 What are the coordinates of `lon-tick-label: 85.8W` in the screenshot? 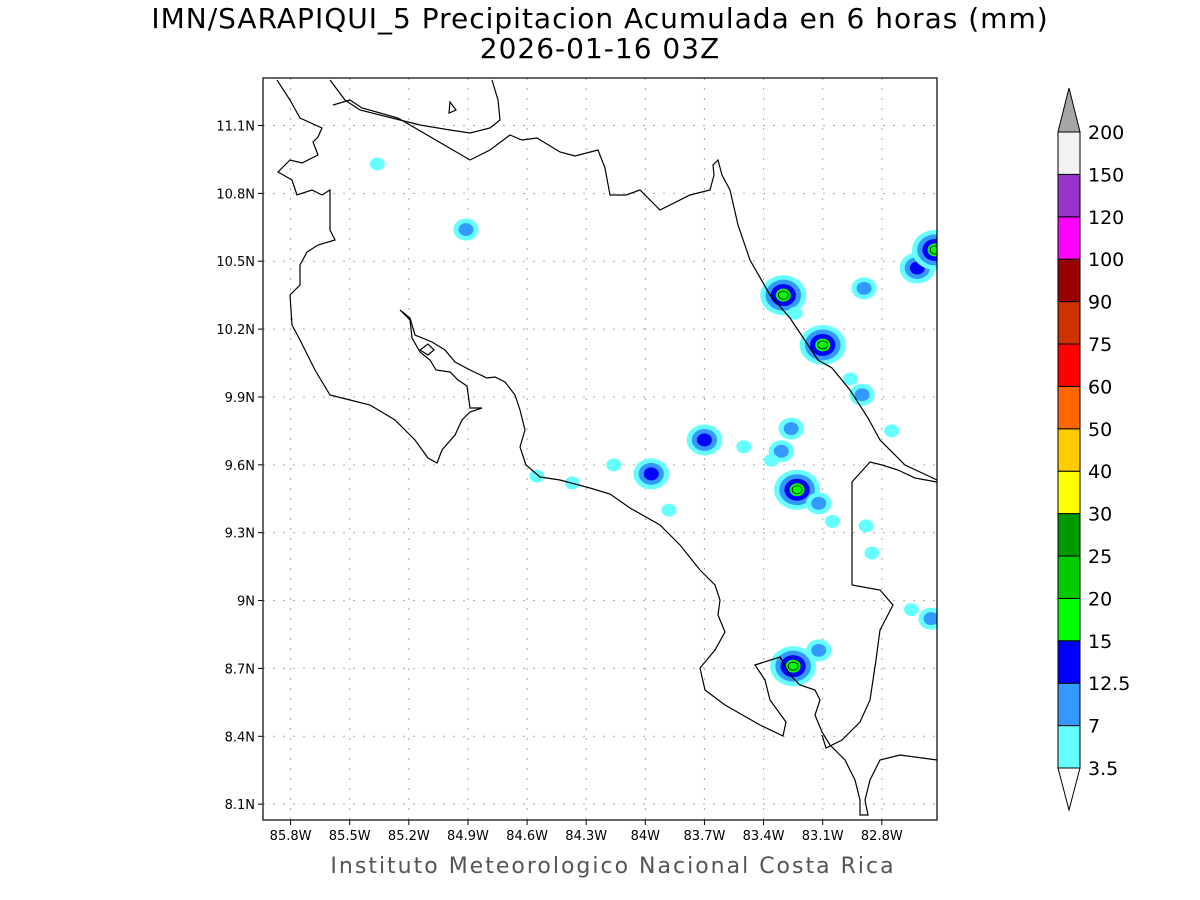 It's located at (291, 836).